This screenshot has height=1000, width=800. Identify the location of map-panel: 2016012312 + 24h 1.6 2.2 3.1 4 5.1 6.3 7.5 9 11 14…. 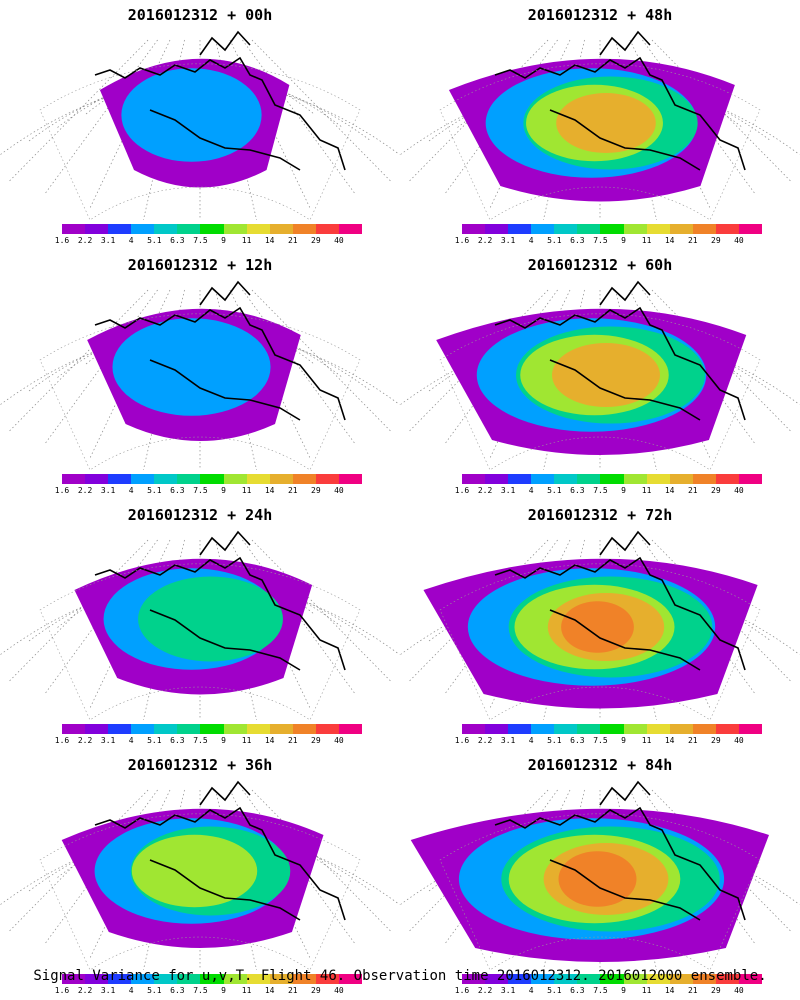
(200, 625).